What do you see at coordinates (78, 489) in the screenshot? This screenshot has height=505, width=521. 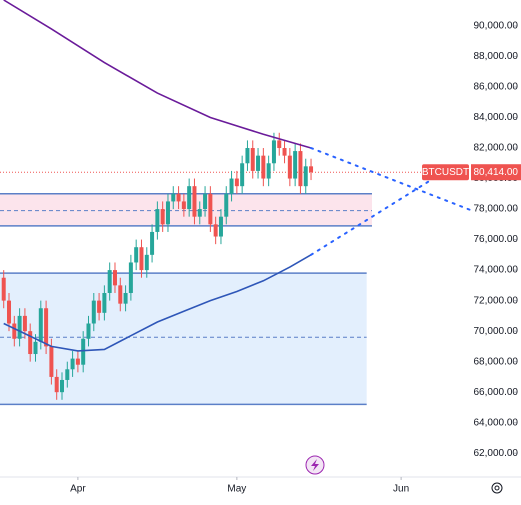 I see `x-tick-label: Apr` at bounding box center [78, 489].